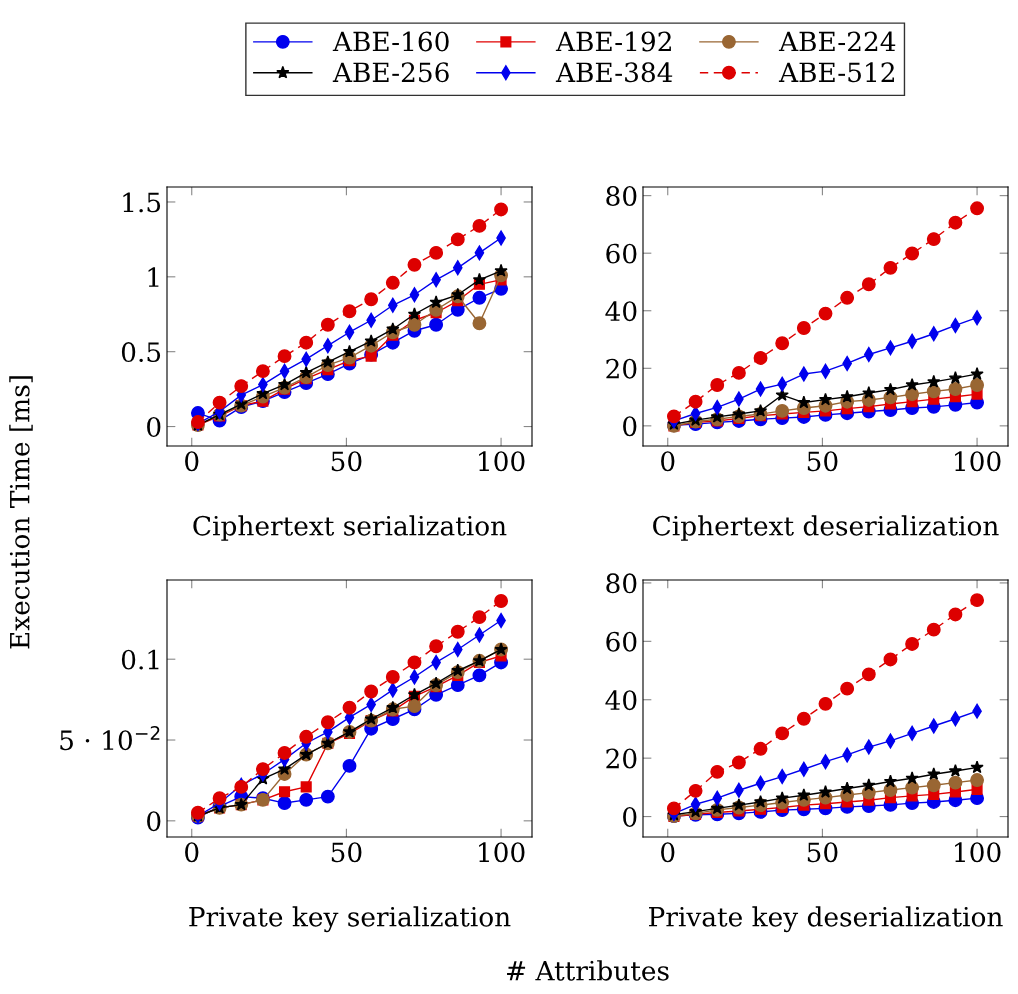 Image resolution: width=1018 pixels, height=994 pixels. Describe the element at coordinates (826, 528) in the screenshot. I see `x-axis-title: Ciphertext deserialization` at that location.